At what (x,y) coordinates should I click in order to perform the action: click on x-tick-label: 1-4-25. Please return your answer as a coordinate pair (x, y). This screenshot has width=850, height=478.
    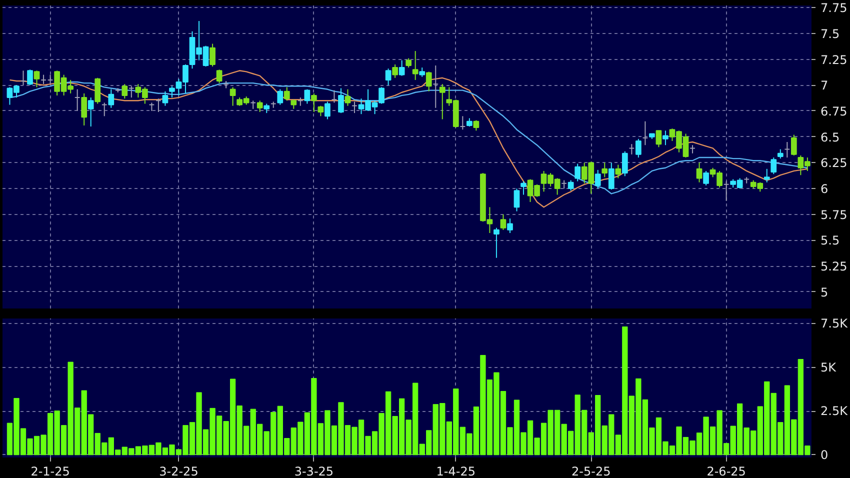
    Looking at the image, I should click on (456, 471).